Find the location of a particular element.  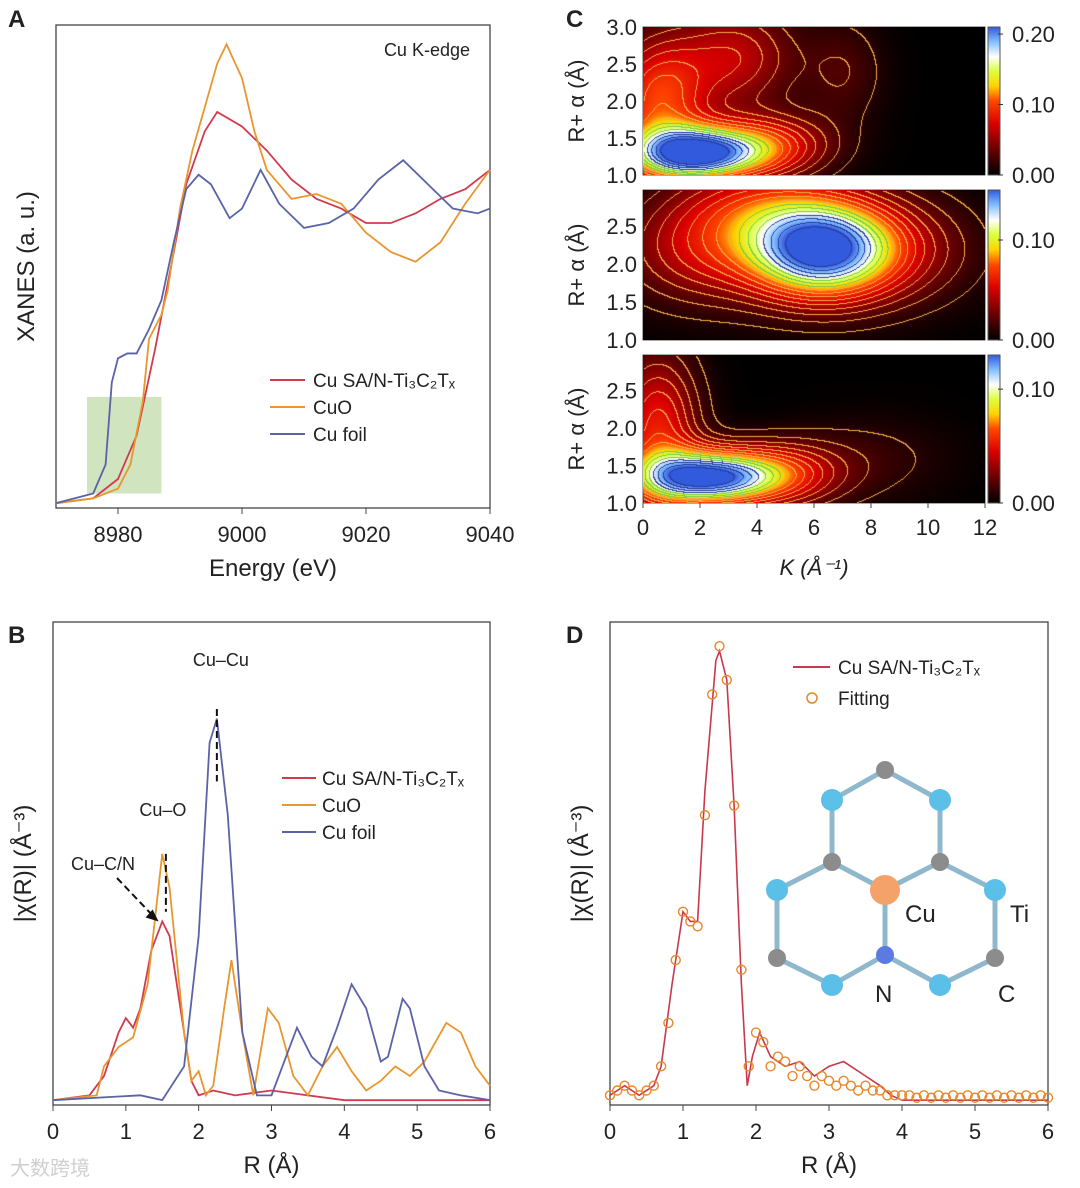

x-tick-label: 9020 is located at coordinates (366, 534).